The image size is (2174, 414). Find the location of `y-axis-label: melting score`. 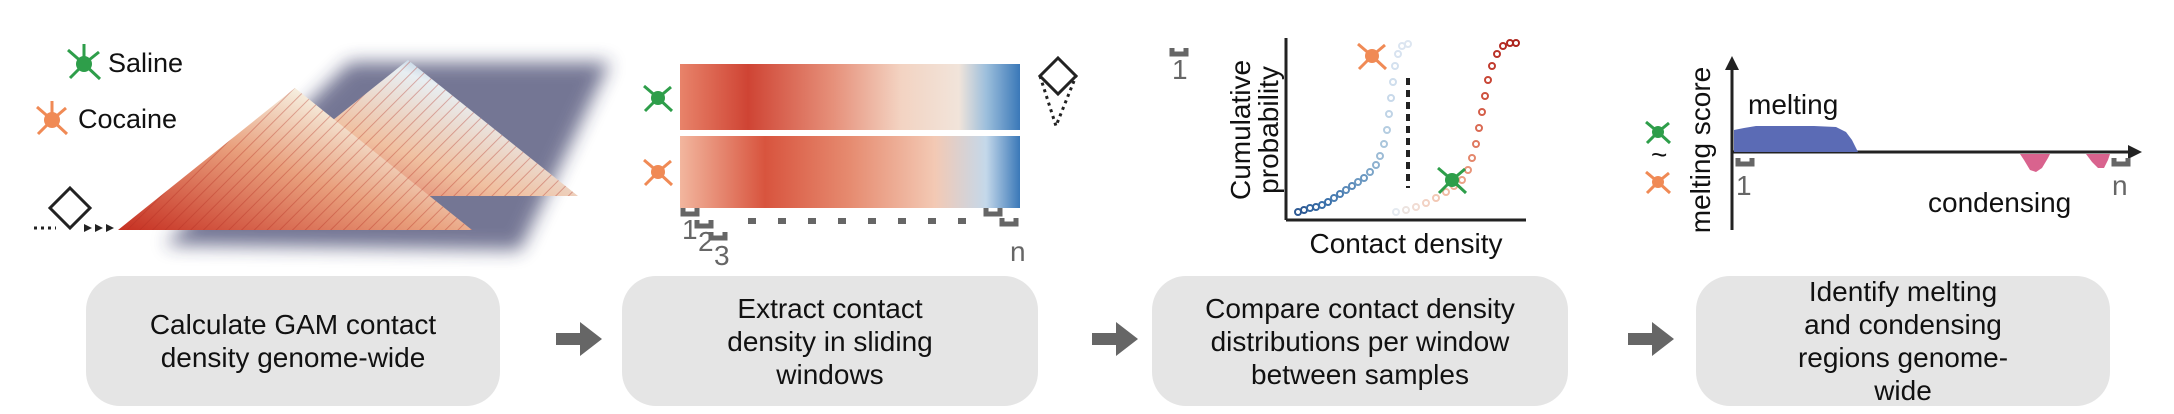

y-axis-label: melting score is located at coordinates (1700, 150).